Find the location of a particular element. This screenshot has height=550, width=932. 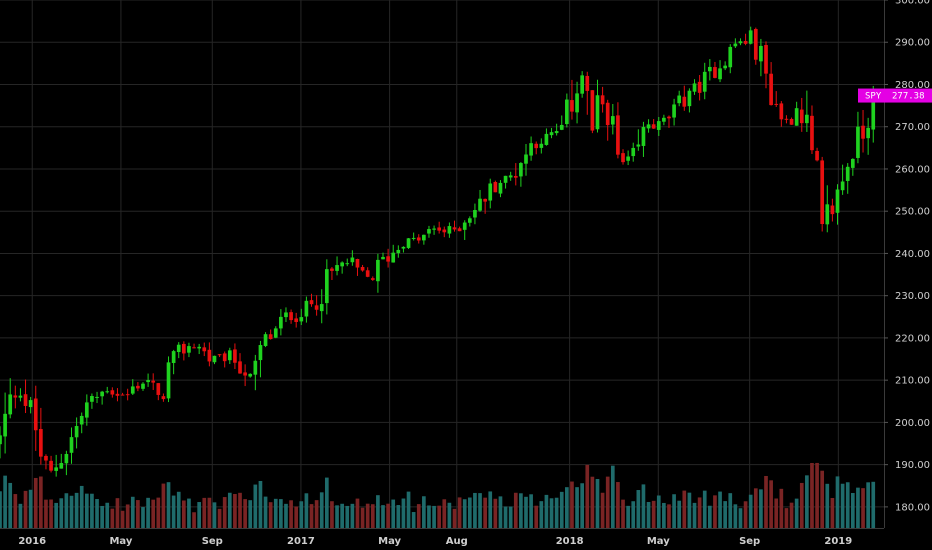

time-tick-label: 2017 is located at coordinates (301, 541).